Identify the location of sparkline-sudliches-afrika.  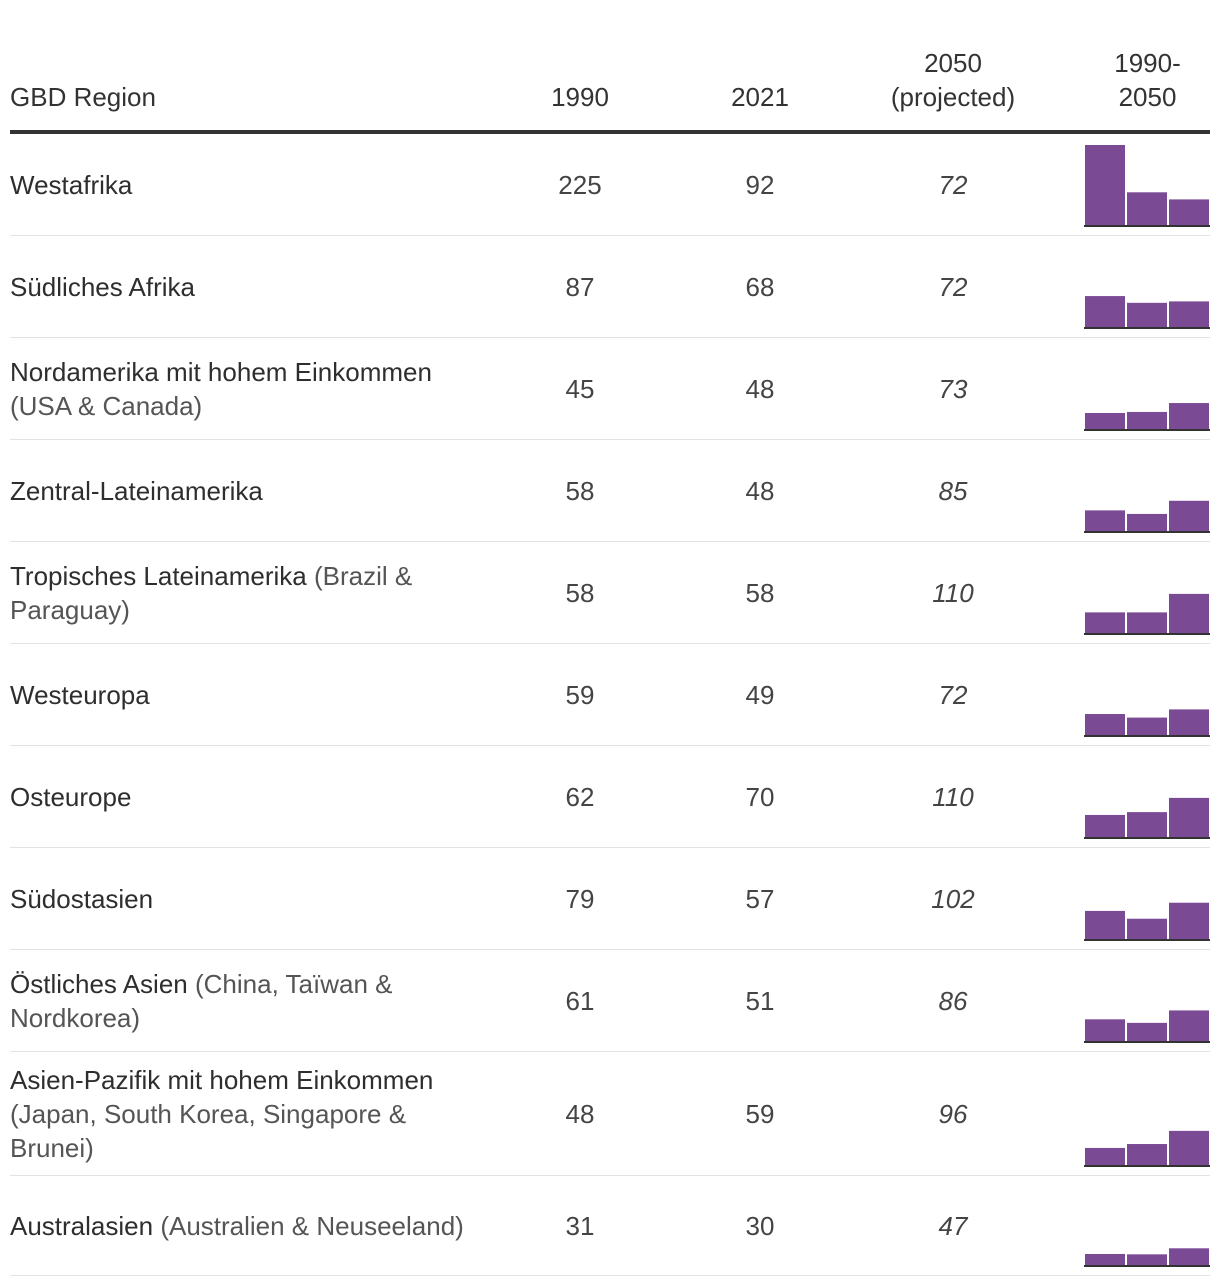
(1147, 312).